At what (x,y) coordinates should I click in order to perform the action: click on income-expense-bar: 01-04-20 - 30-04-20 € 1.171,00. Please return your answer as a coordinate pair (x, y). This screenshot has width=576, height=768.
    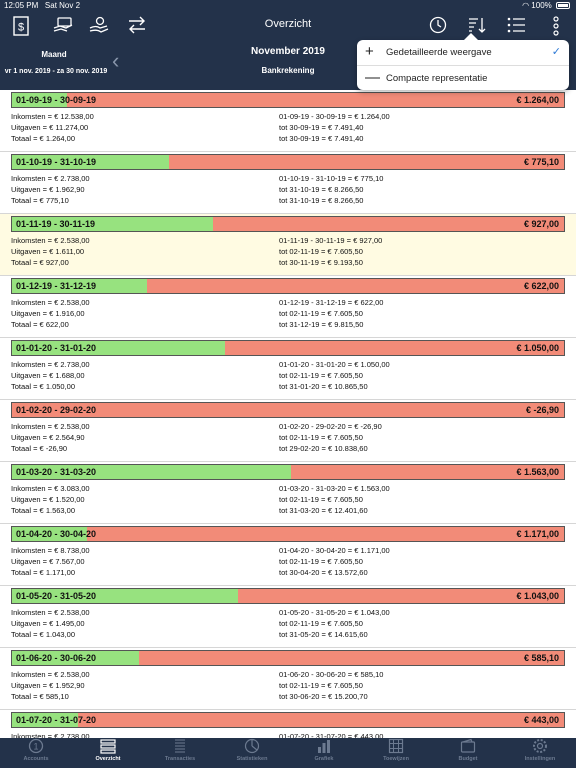
    Looking at the image, I should click on (288, 534).